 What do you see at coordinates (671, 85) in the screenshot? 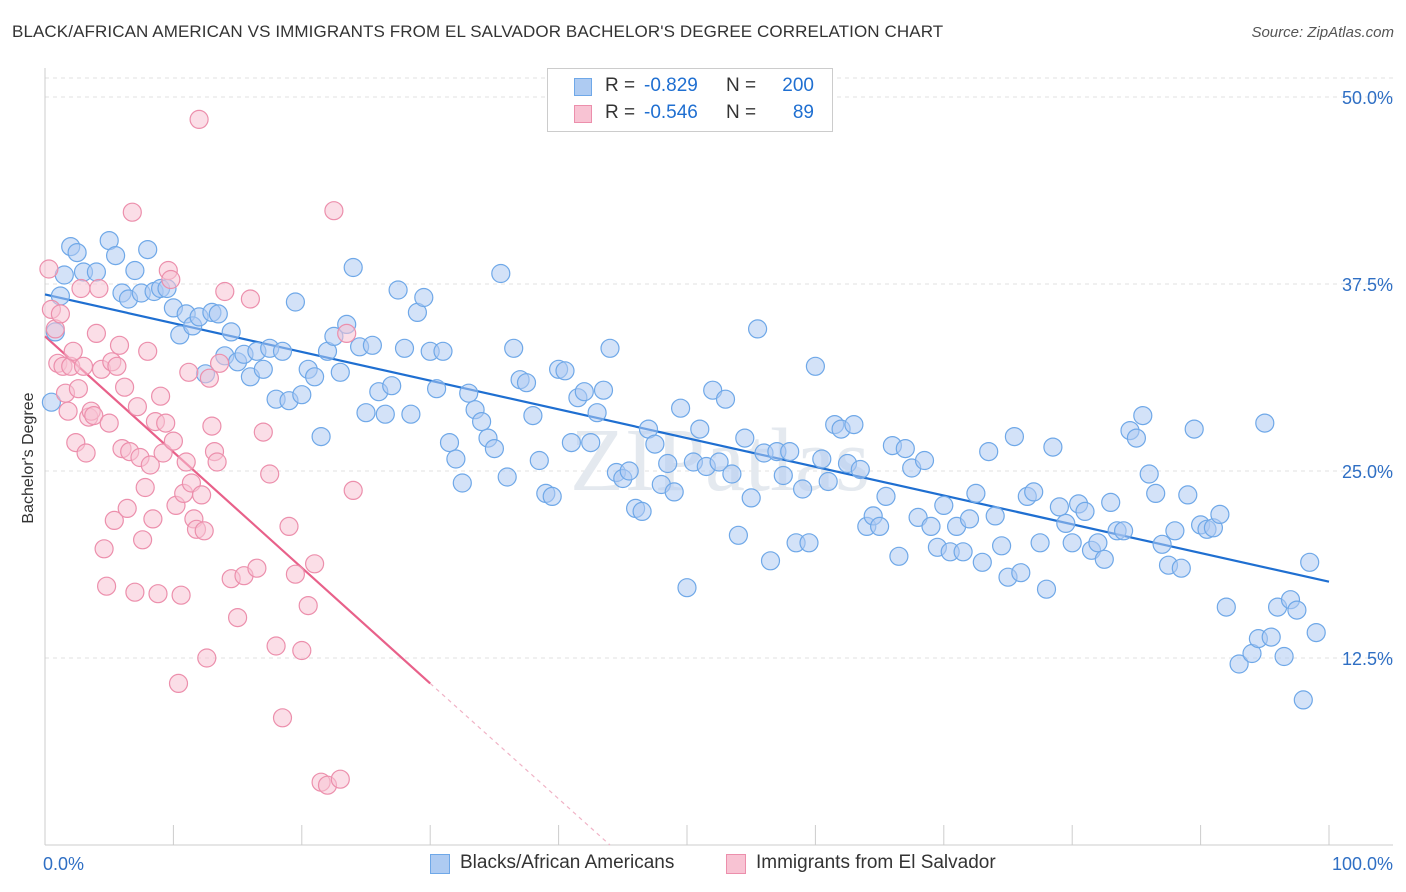
I see `r-value: -0.829` at bounding box center [671, 85].